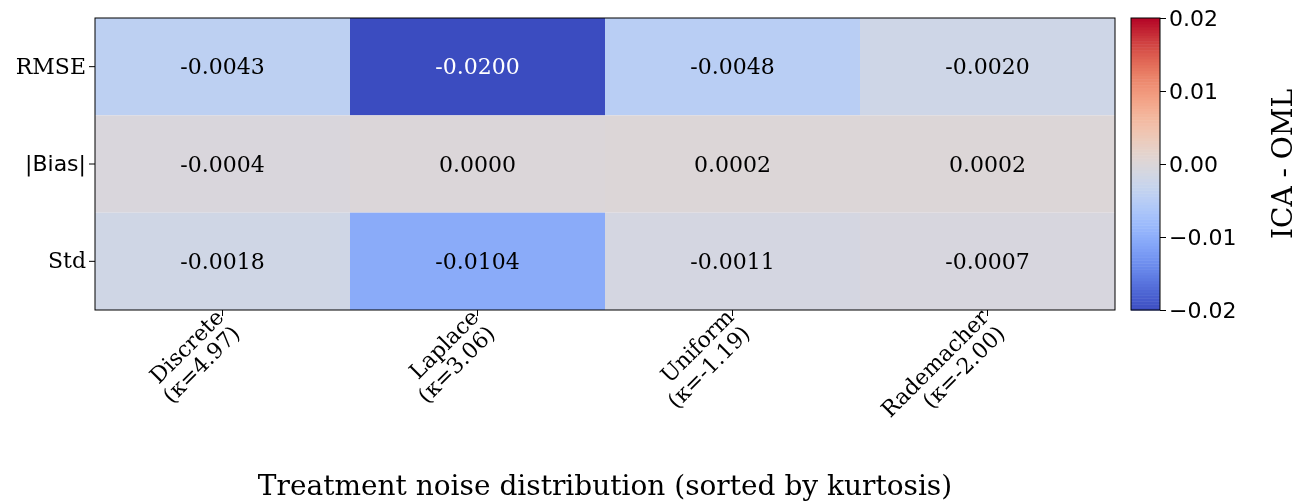 This screenshot has height=503, width=1311. Describe the element at coordinates (477, 262) in the screenshot. I see `data-label: -0.0104` at that location.